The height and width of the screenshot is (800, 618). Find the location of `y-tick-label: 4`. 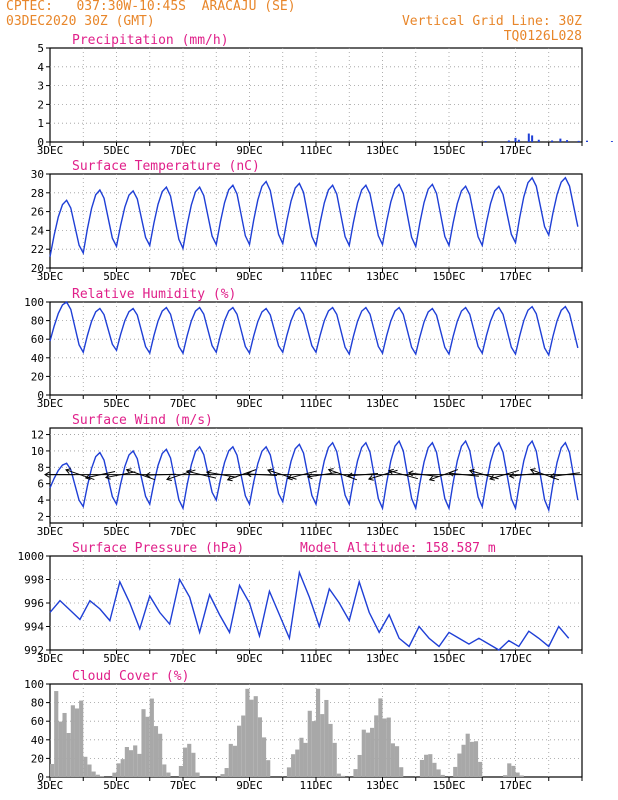

y-tick-label: 4 is located at coordinates (40, 67).